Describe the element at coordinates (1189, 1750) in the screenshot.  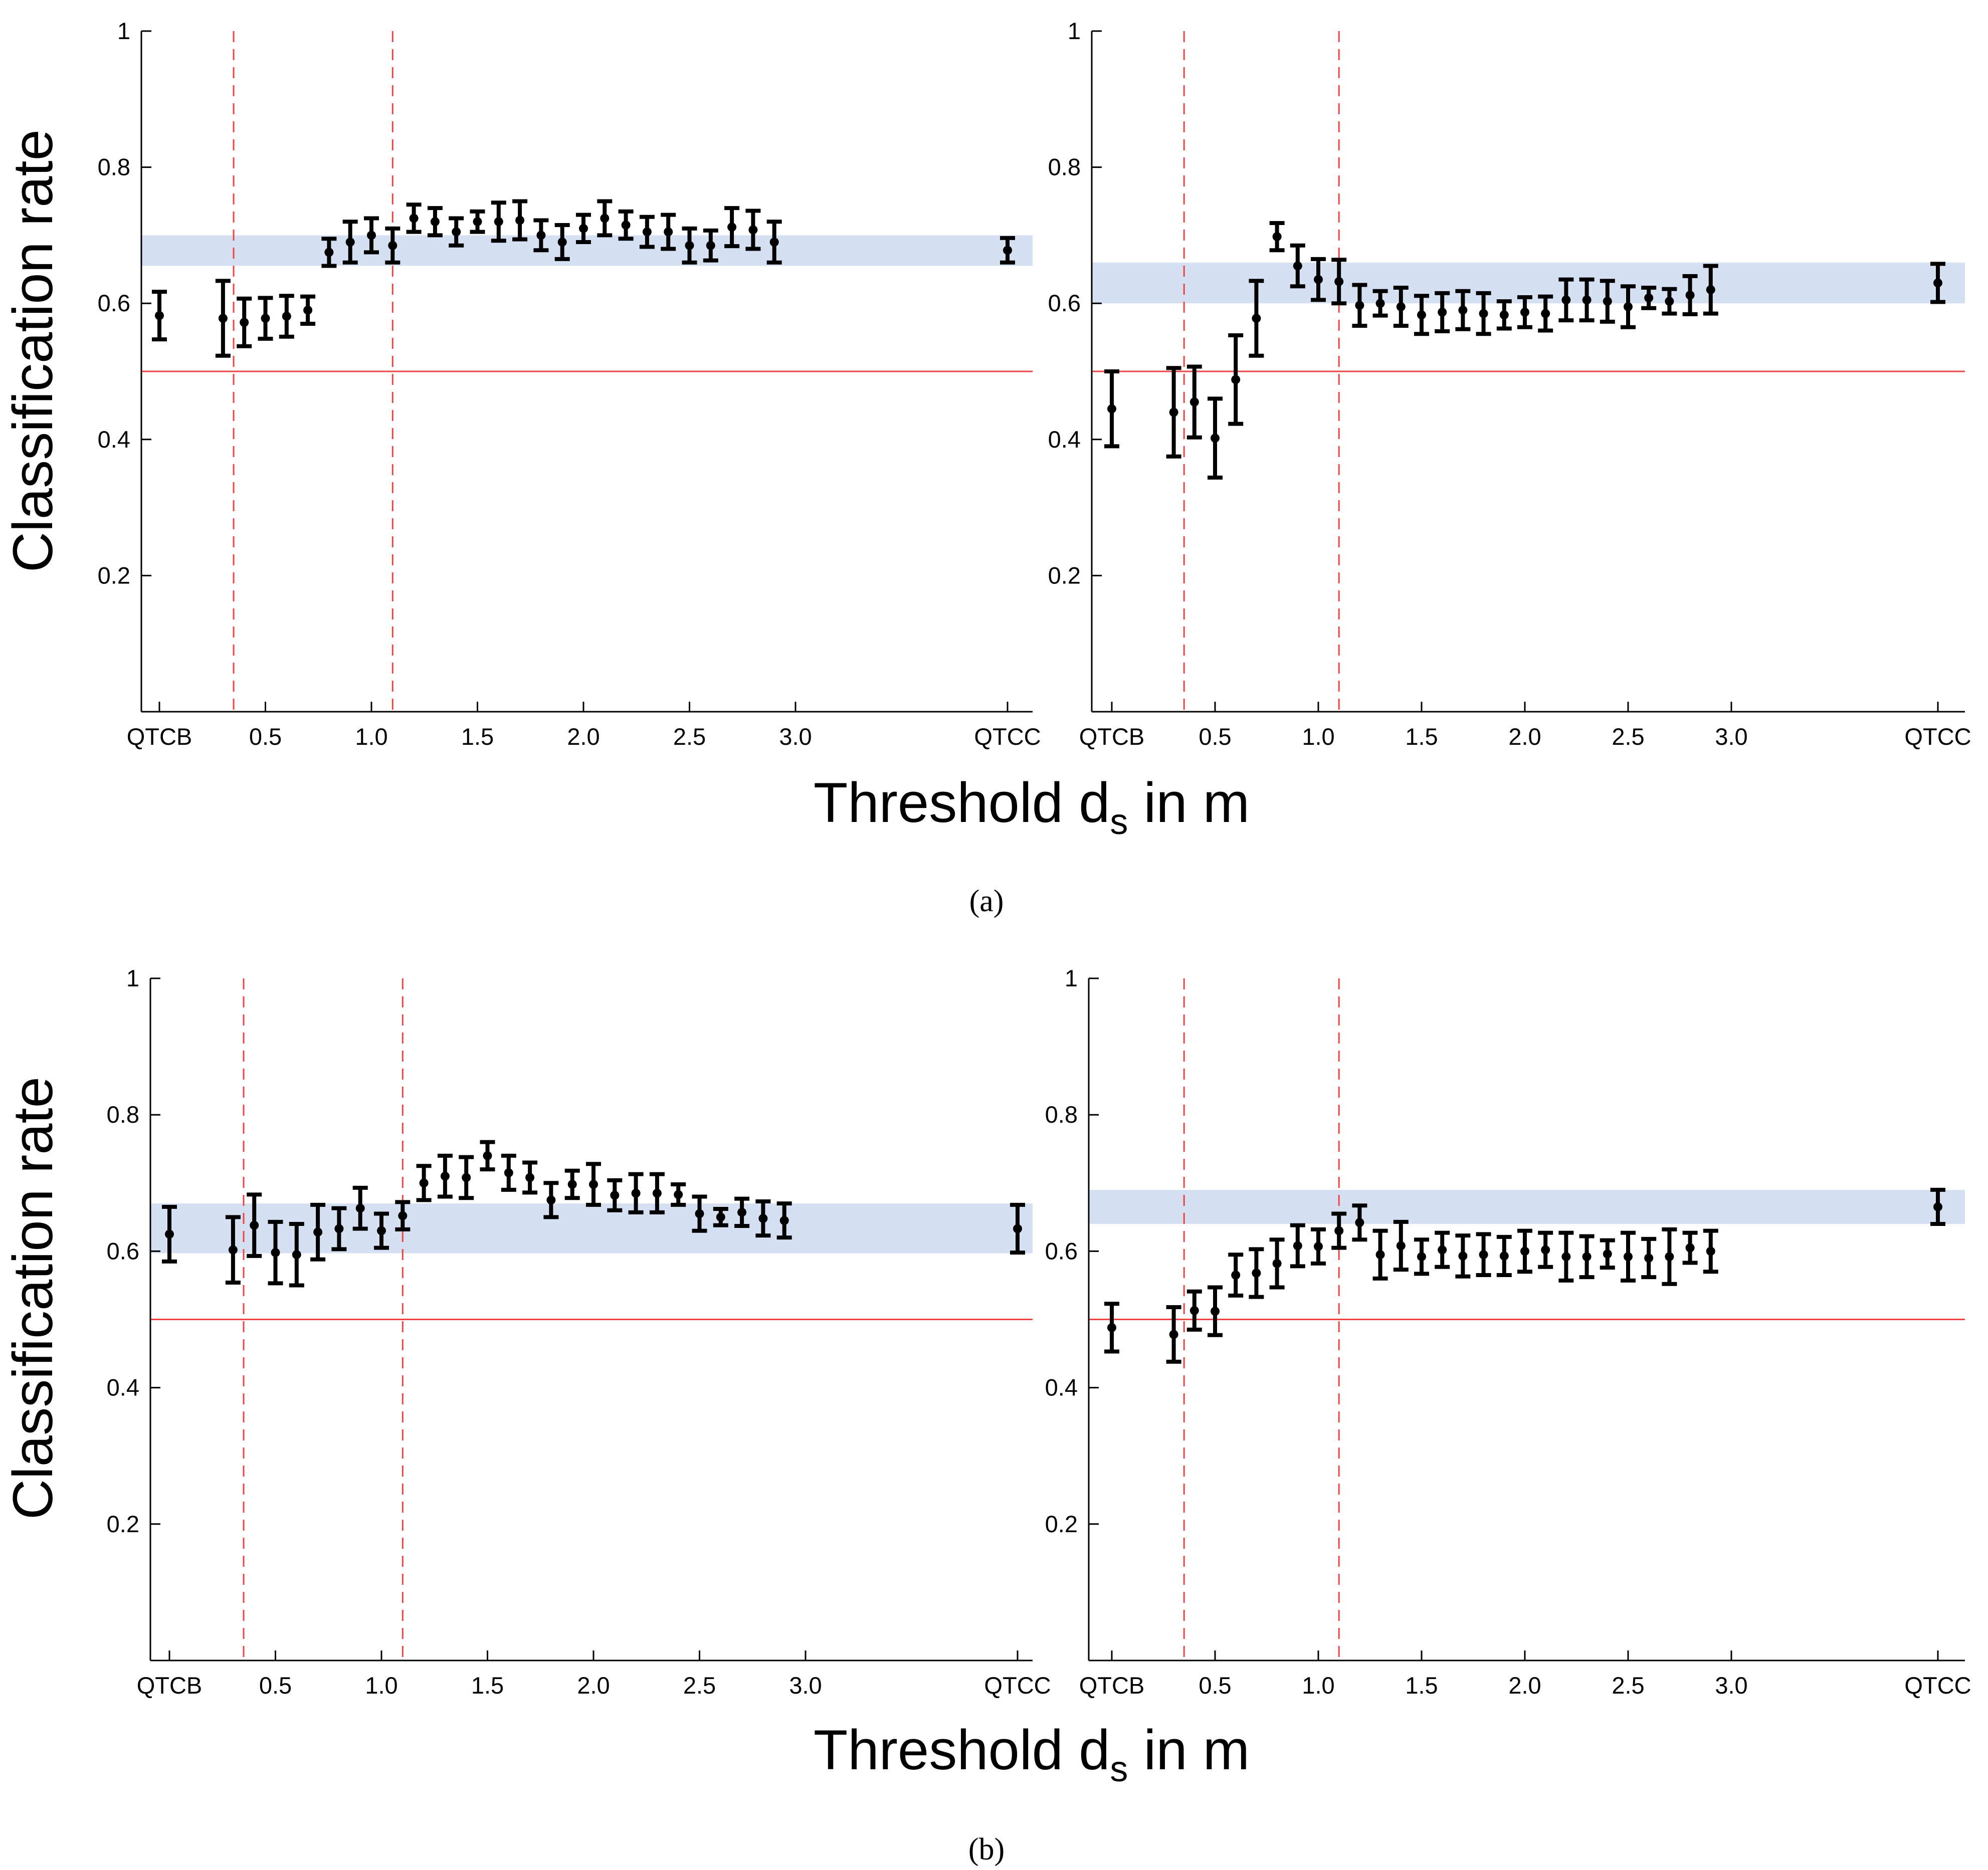
I see `xlabel-b-tail: in m` at that location.